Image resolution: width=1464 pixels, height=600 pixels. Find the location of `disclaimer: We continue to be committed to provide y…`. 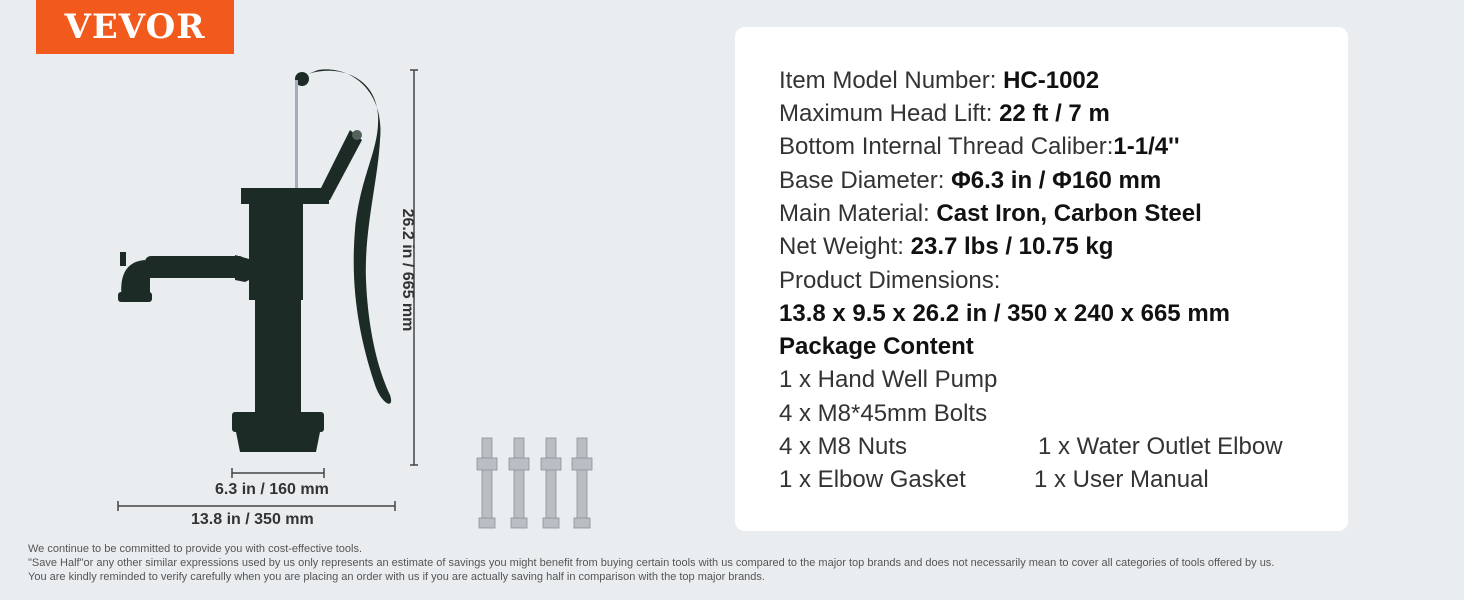

disclaimer: We continue to be committed to provide y… is located at coordinates (651, 563).